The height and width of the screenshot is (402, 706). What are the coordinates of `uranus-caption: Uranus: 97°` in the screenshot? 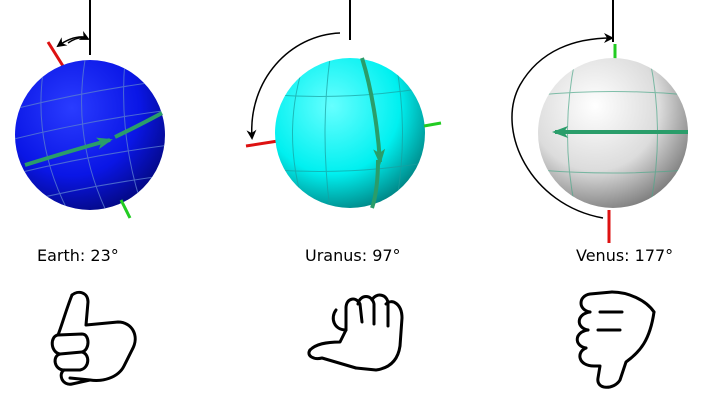 It's located at (353, 255).